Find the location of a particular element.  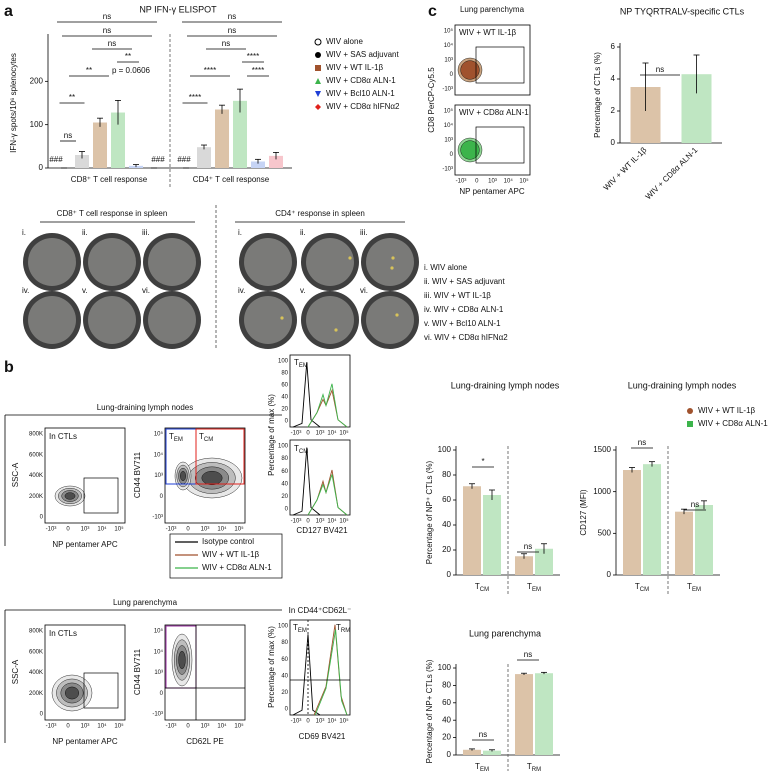

x-tick-label: 10⁴ is located at coordinates (332, 521).